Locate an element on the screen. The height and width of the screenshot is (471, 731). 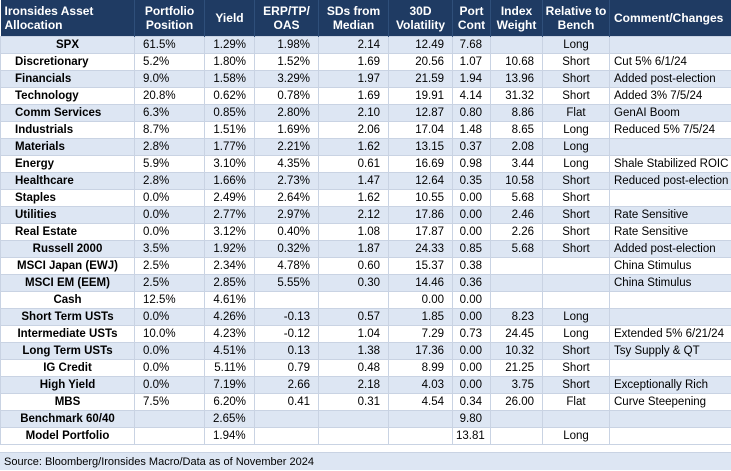
cell-port-cont: 0.35 is located at coordinates (472, 181).